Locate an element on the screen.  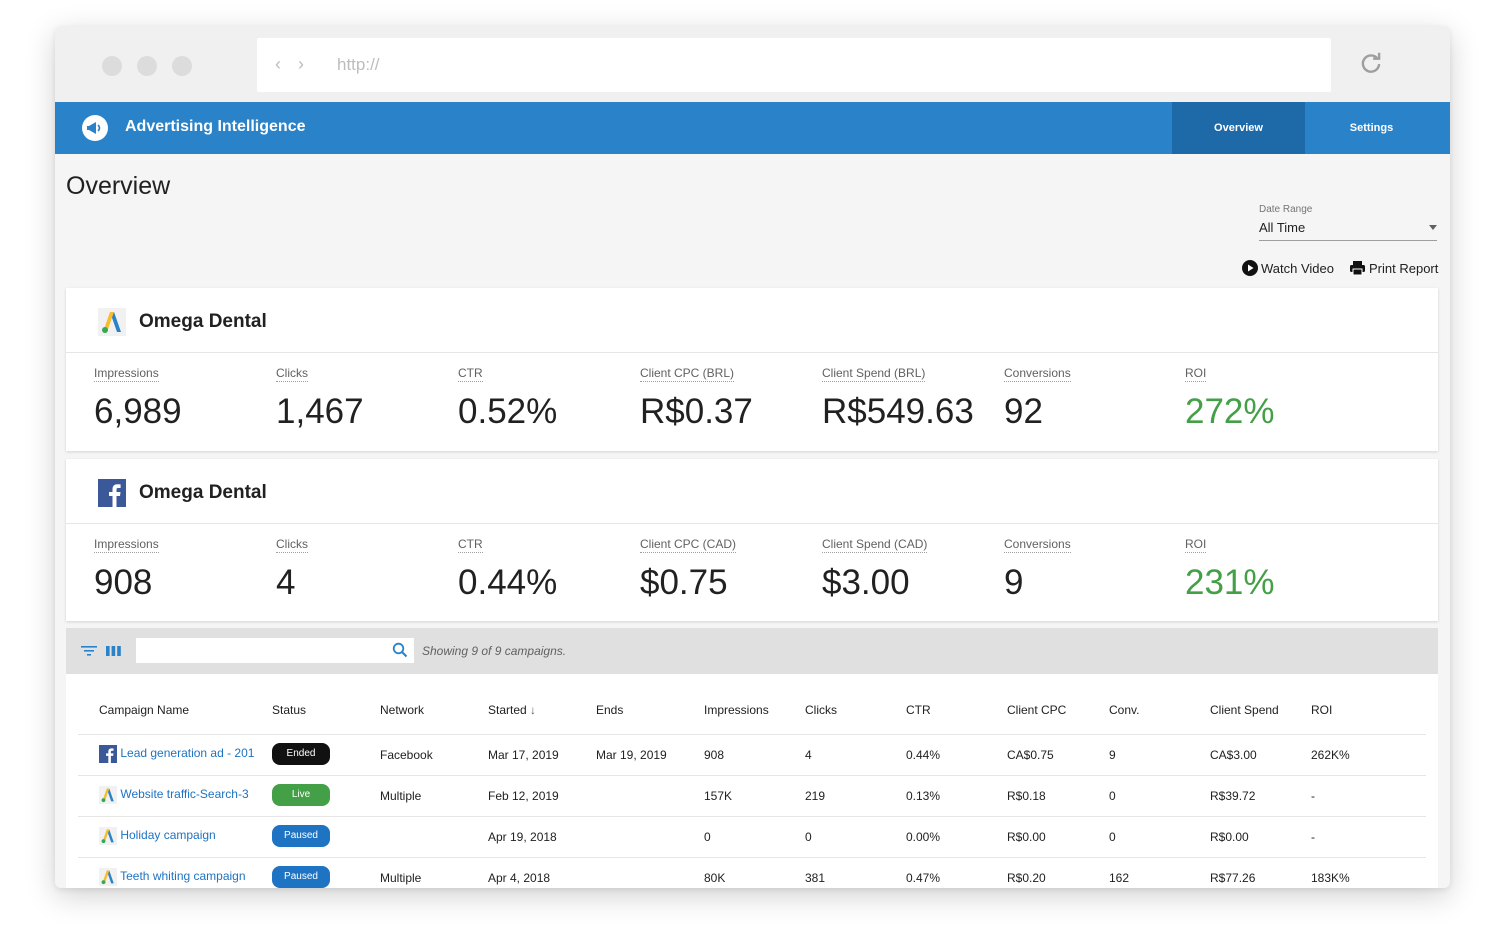
metric-roi: ROI 272% is located at coordinates (1230, 398).